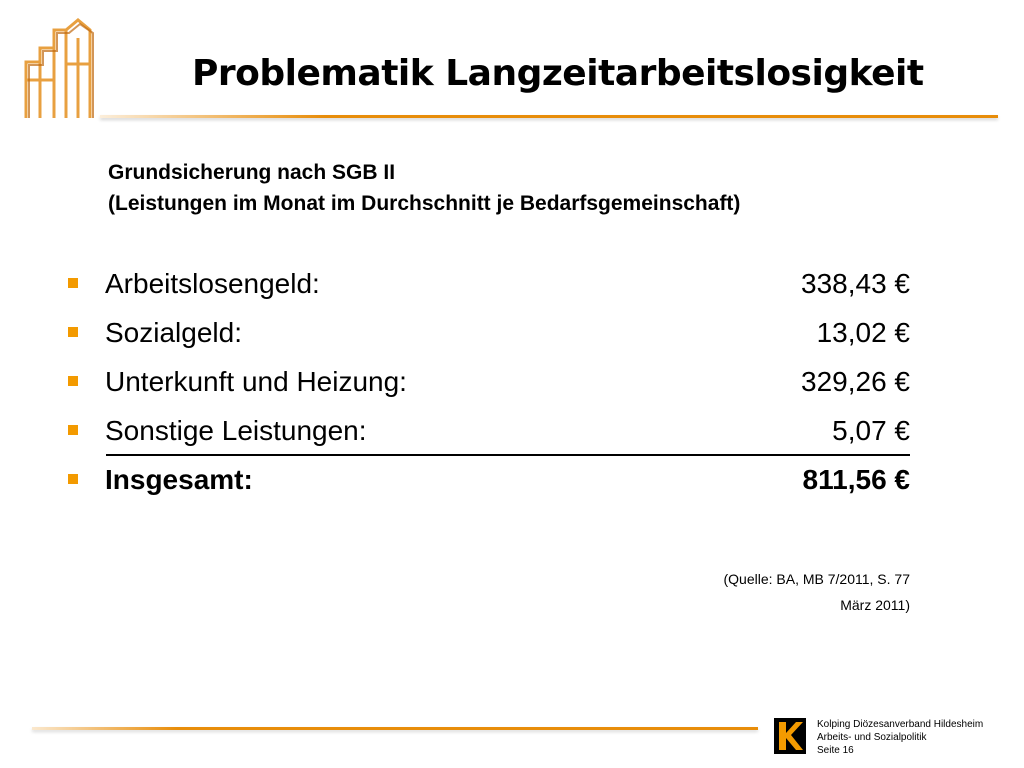 The width and height of the screenshot is (1024, 768). What do you see at coordinates (490, 433) in the screenshot?
I see `list-item: Sonstige Leistungen: 5,07 €` at bounding box center [490, 433].